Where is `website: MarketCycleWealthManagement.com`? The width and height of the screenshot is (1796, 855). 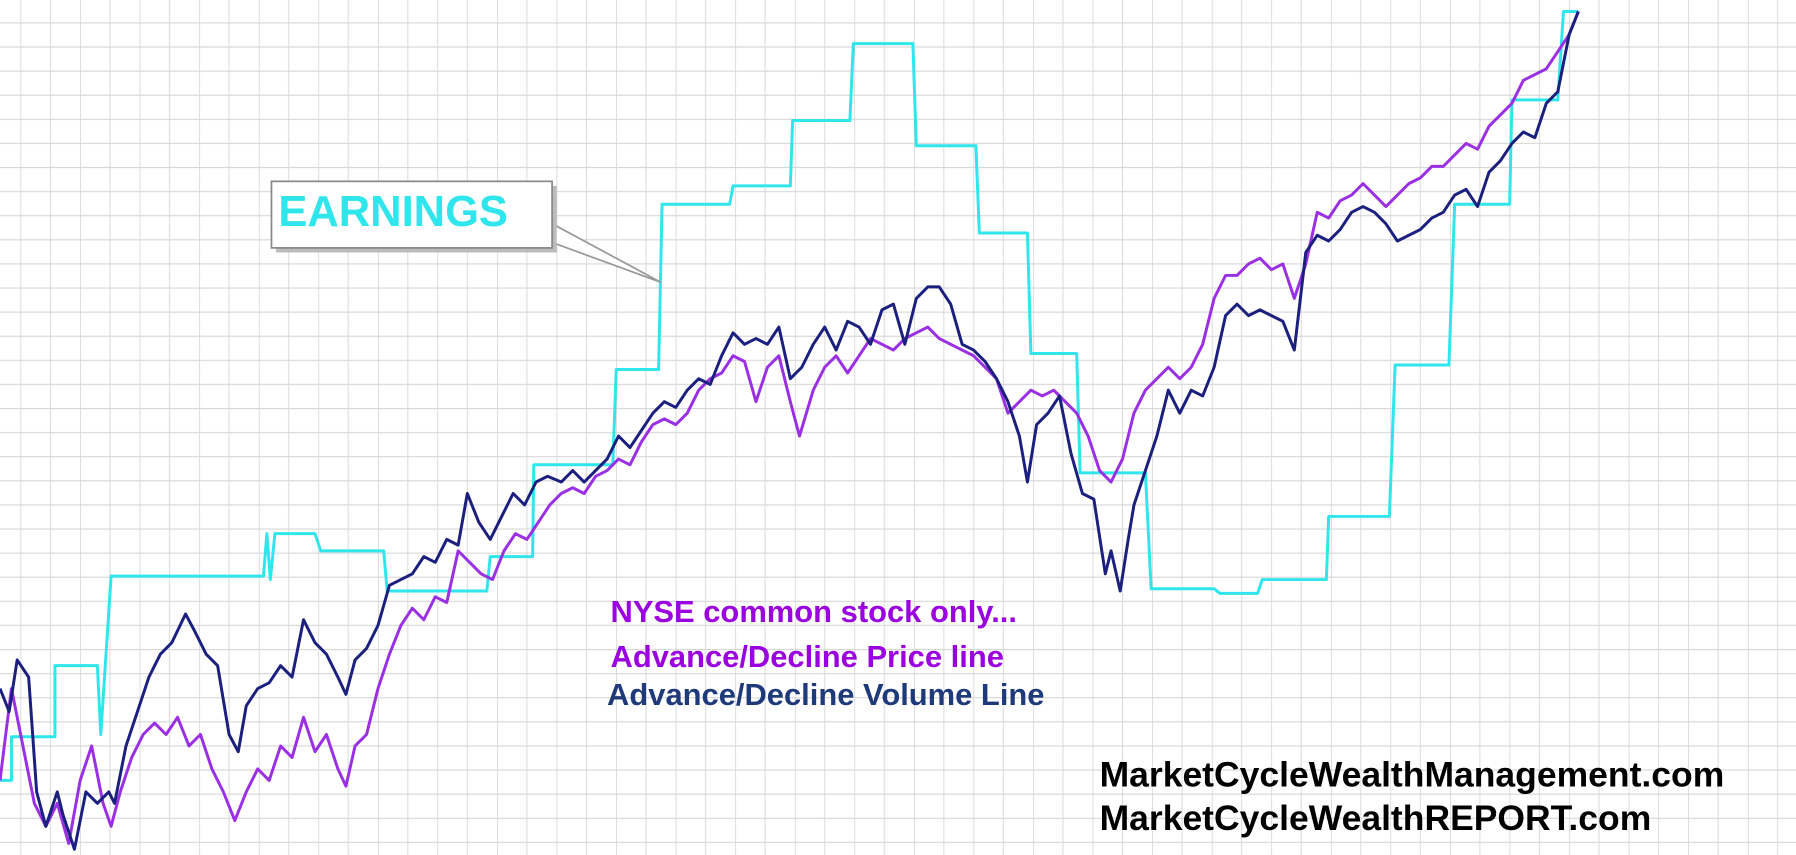
website: MarketCycleWealthManagement.com is located at coordinates (1412, 774).